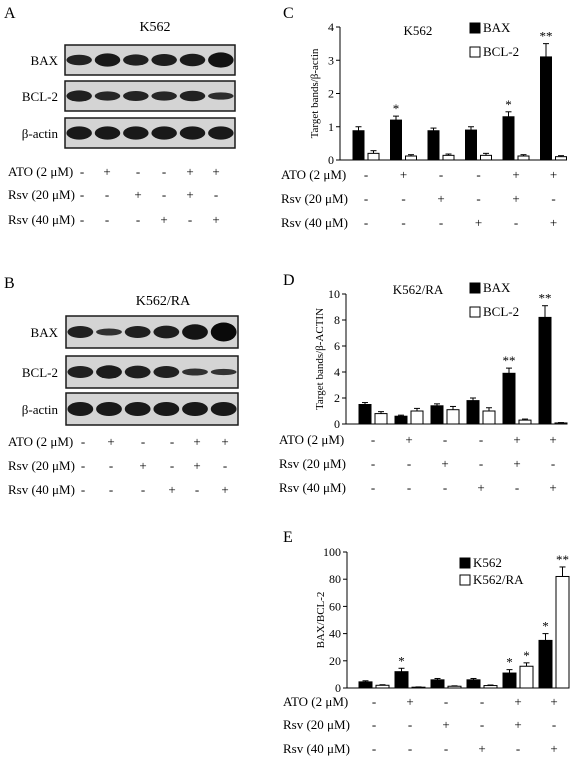  What do you see at coordinates (315, 93) in the screenshot?
I see `y-axis-label: Target bands/β-actin` at bounding box center [315, 93].